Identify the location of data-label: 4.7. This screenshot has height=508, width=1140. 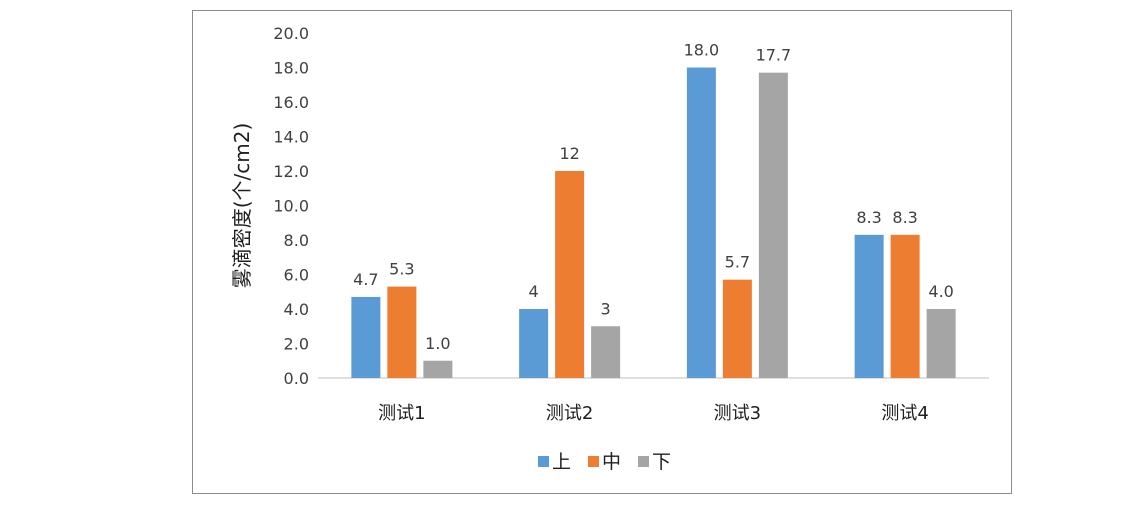
(365, 279).